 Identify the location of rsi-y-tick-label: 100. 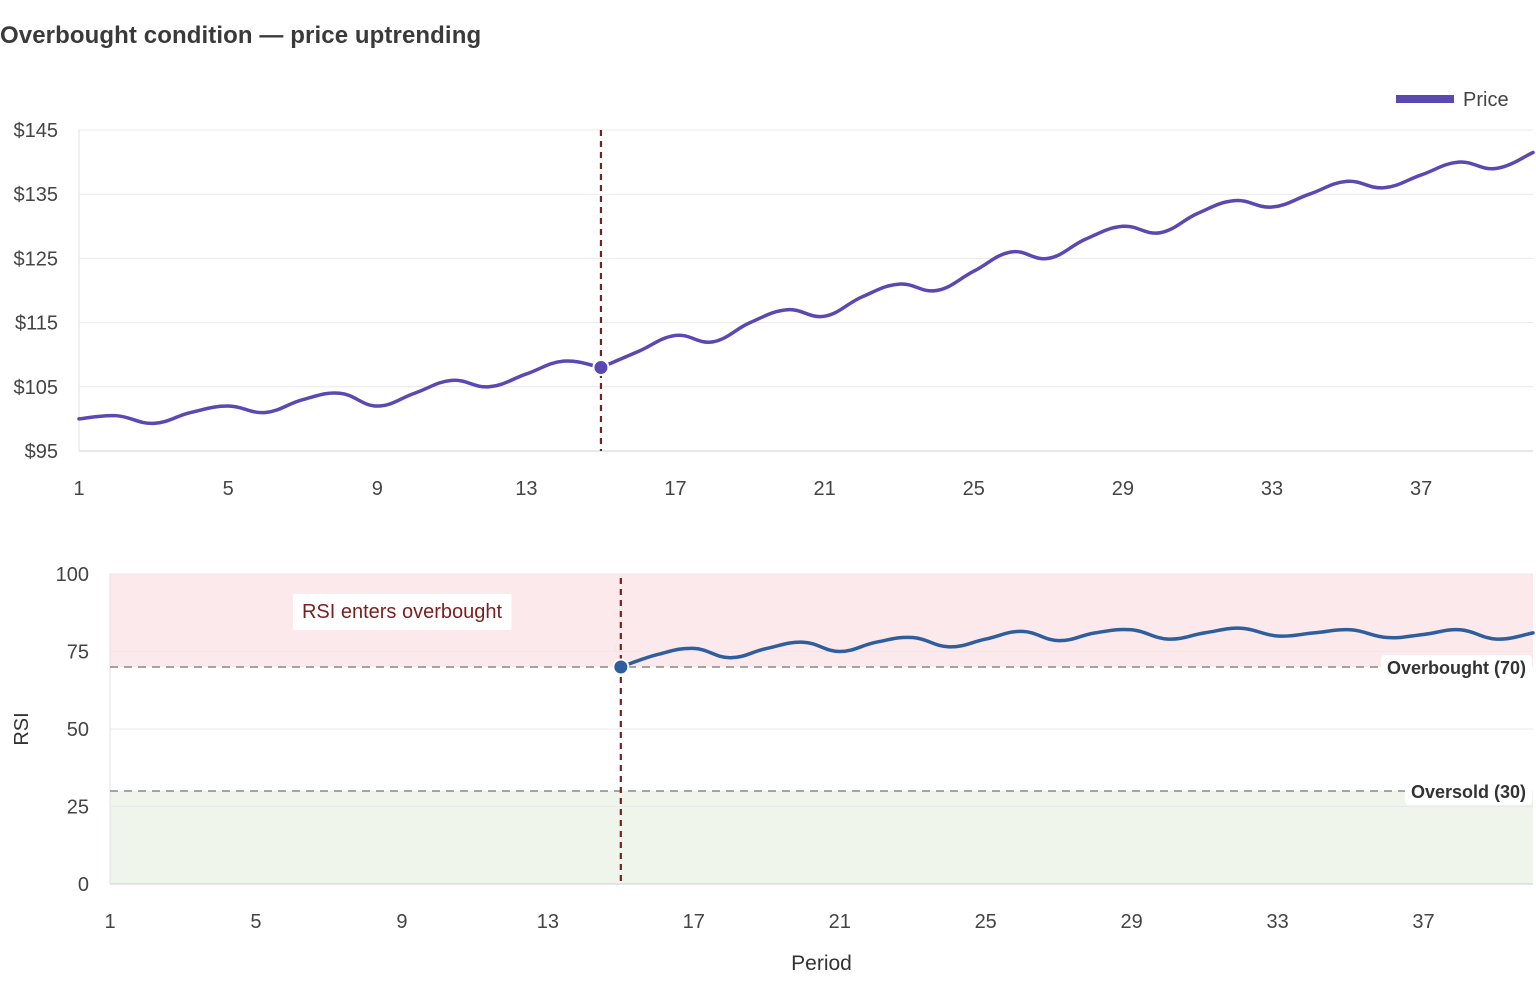
(72, 575).